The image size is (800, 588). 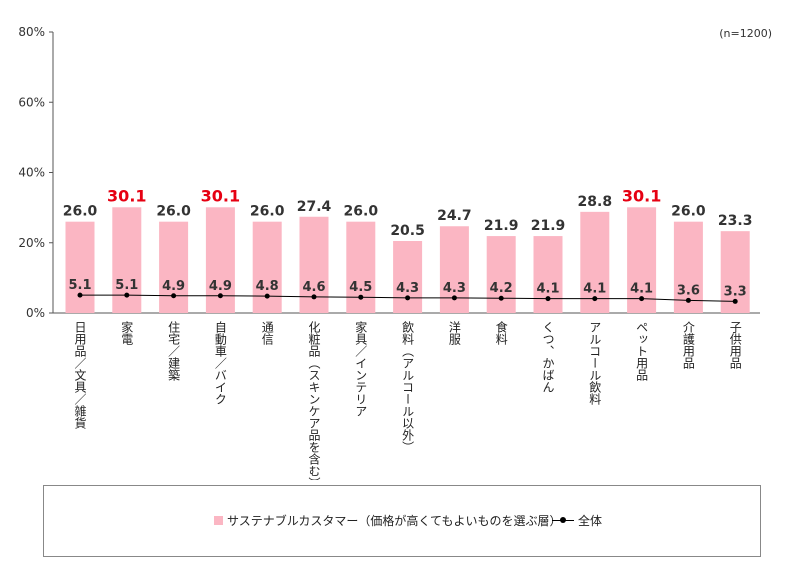 I want to click on line-data-label: 3.3, so click(x=735, y=291).